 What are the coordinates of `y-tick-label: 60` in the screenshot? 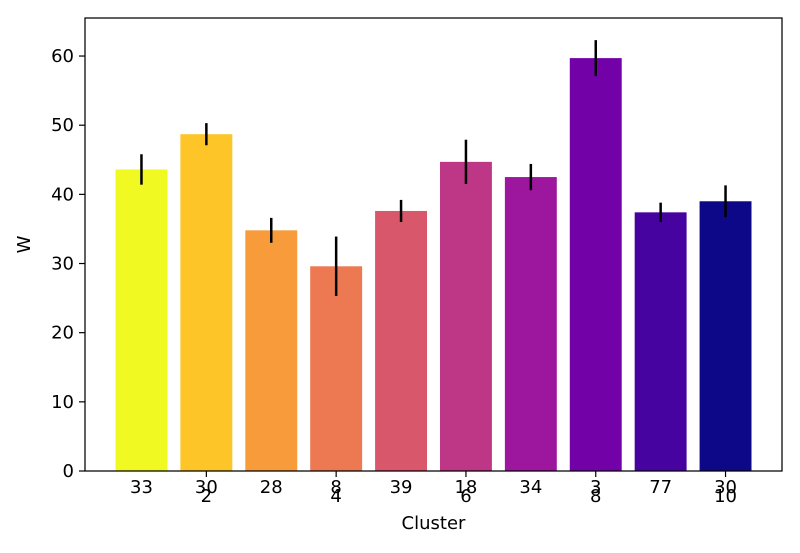 It's located at (62, 56).